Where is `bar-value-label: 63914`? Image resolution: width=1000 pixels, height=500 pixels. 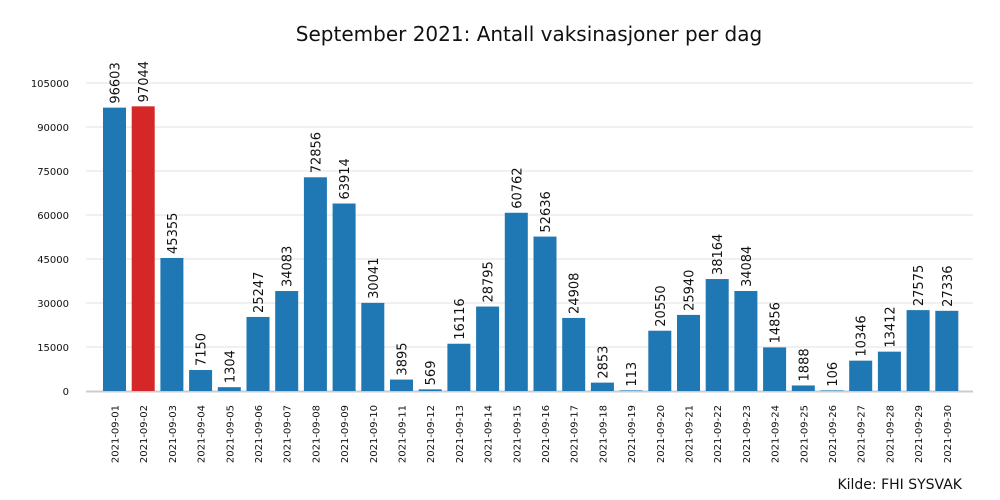
bar-value-label: 63914 is located at coordinates (345, 178).